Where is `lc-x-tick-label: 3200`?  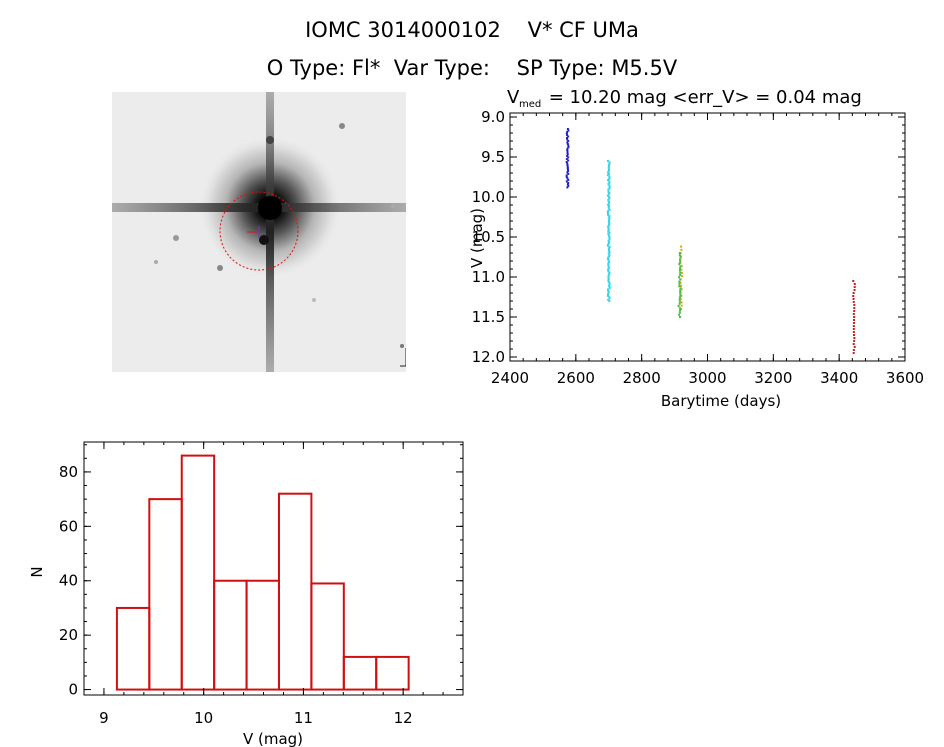 lc-x-tick-label: 3200 is located at coordinates (773, 378).